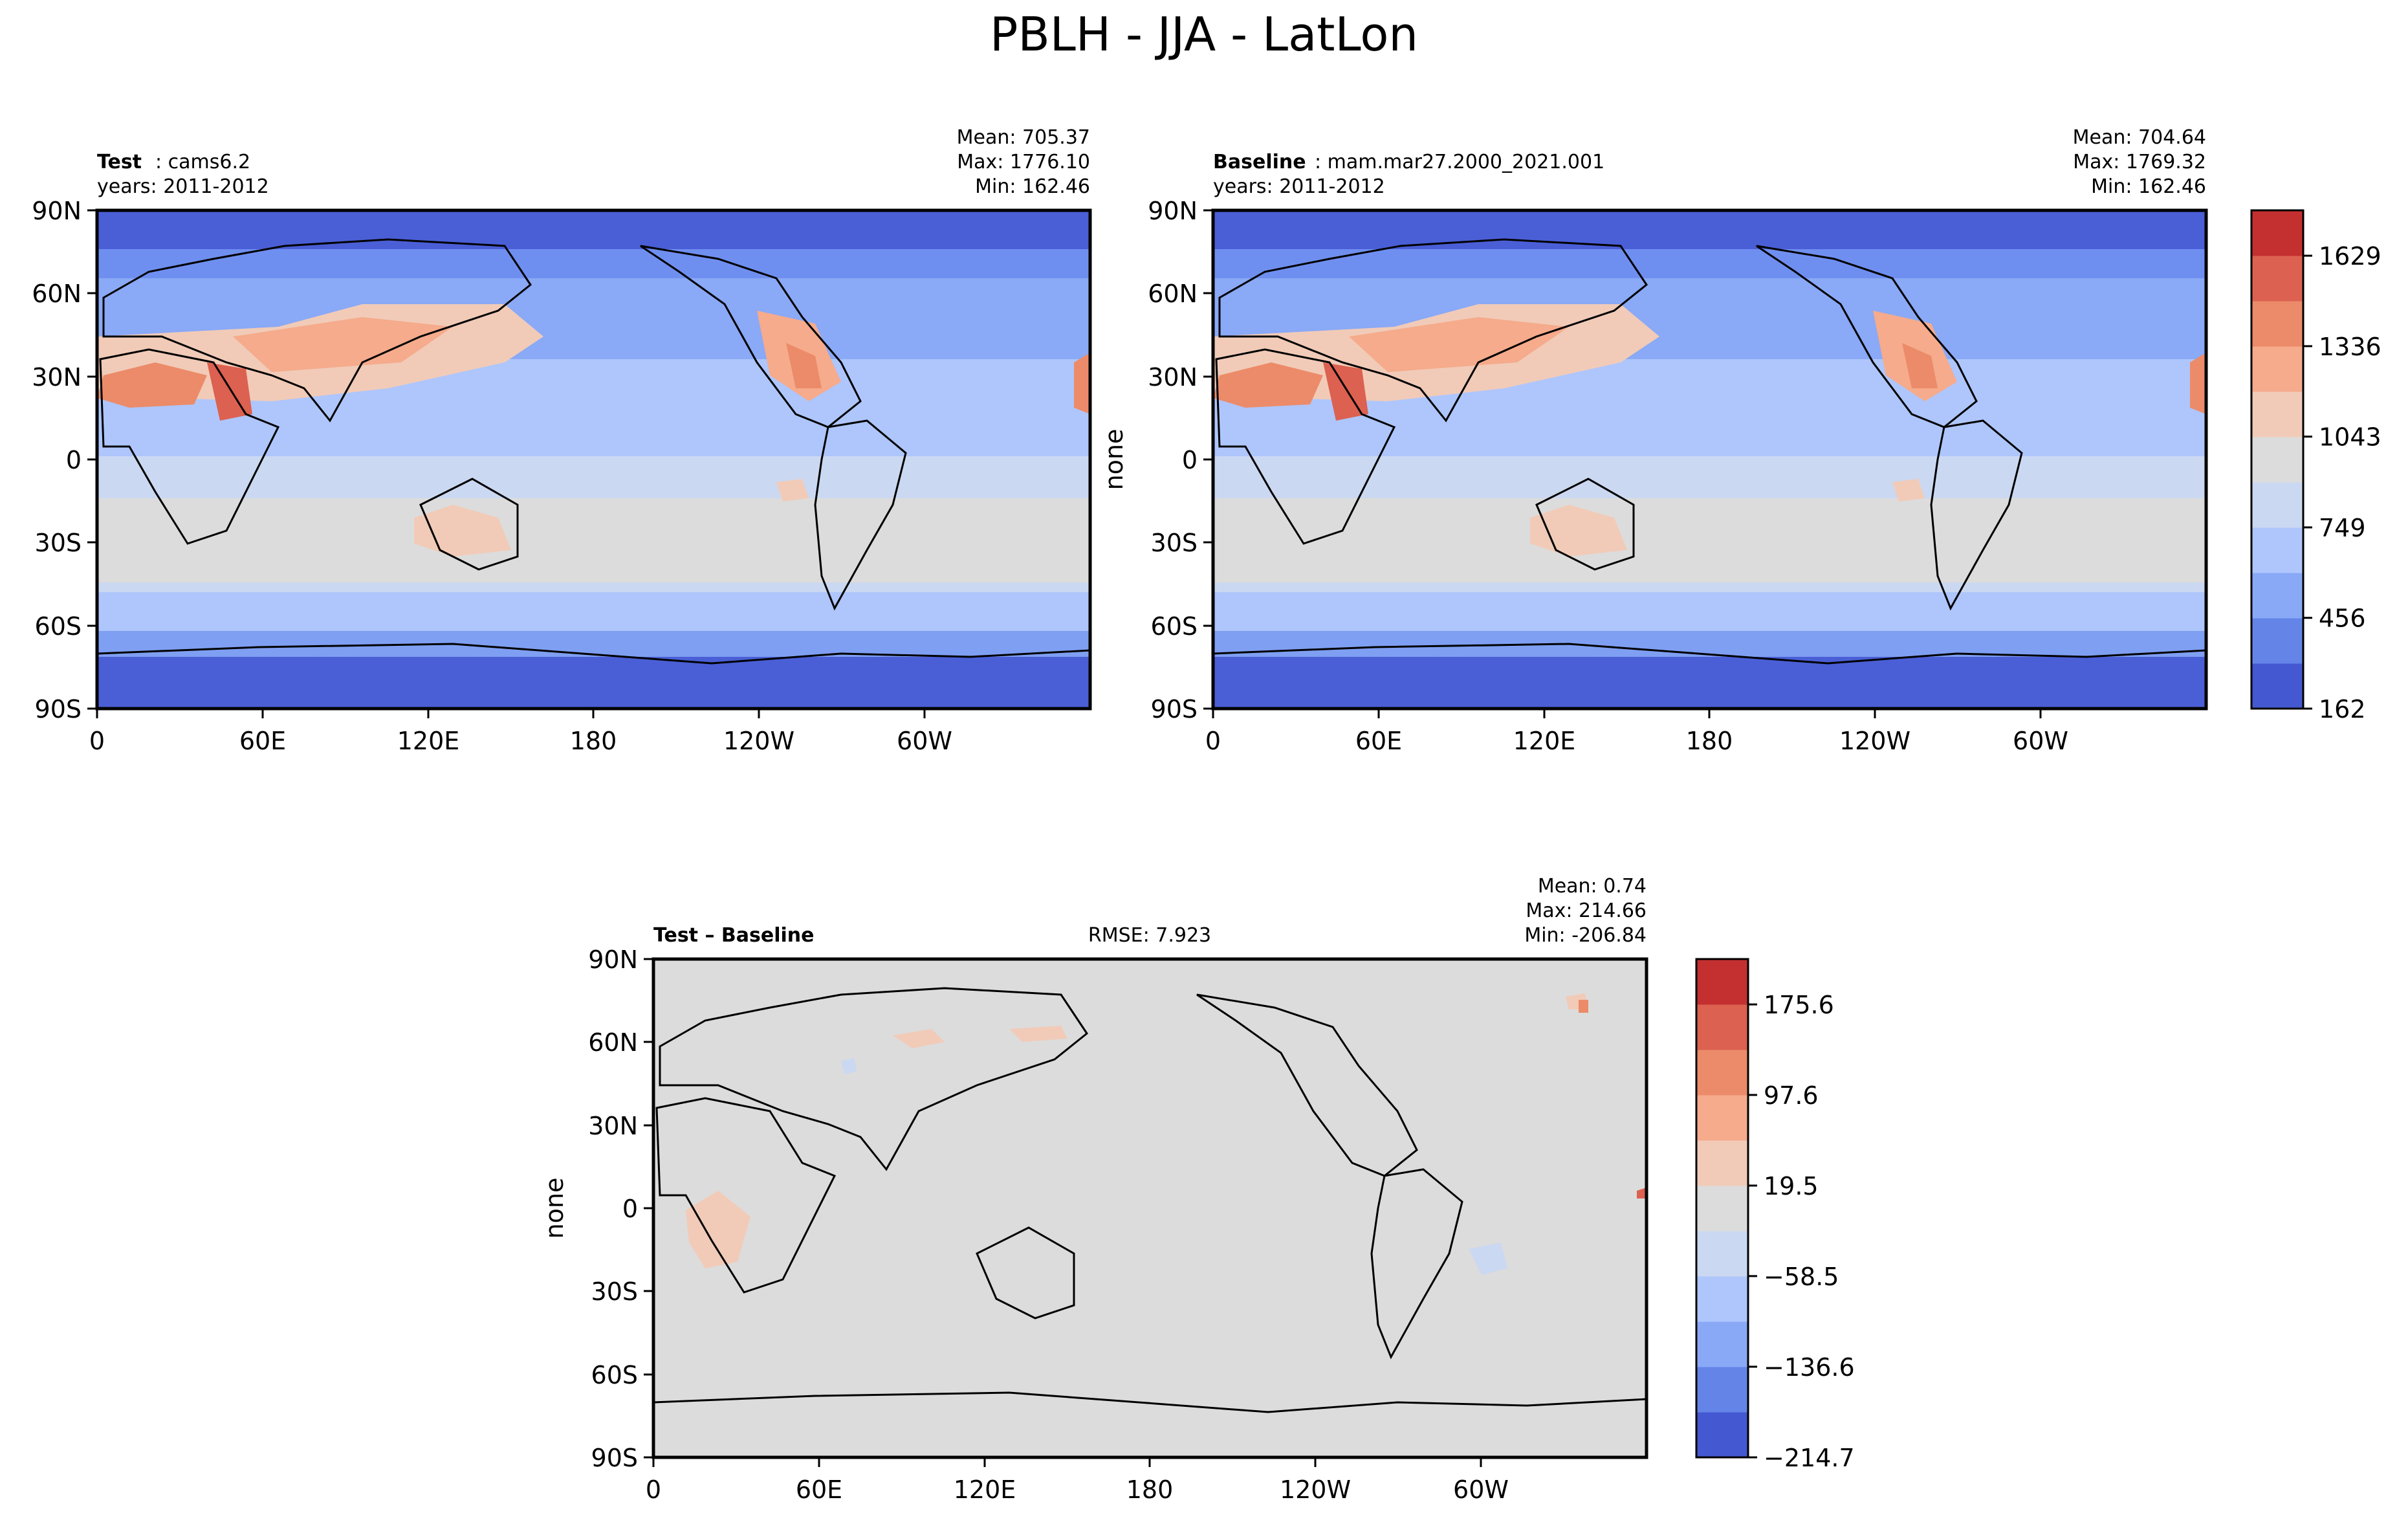 This screenshot has height=1524, width=2408. Describe the element at coordinates (57, 211) in the screenshot. I see `test-y-tick-label: 90N` at that location.